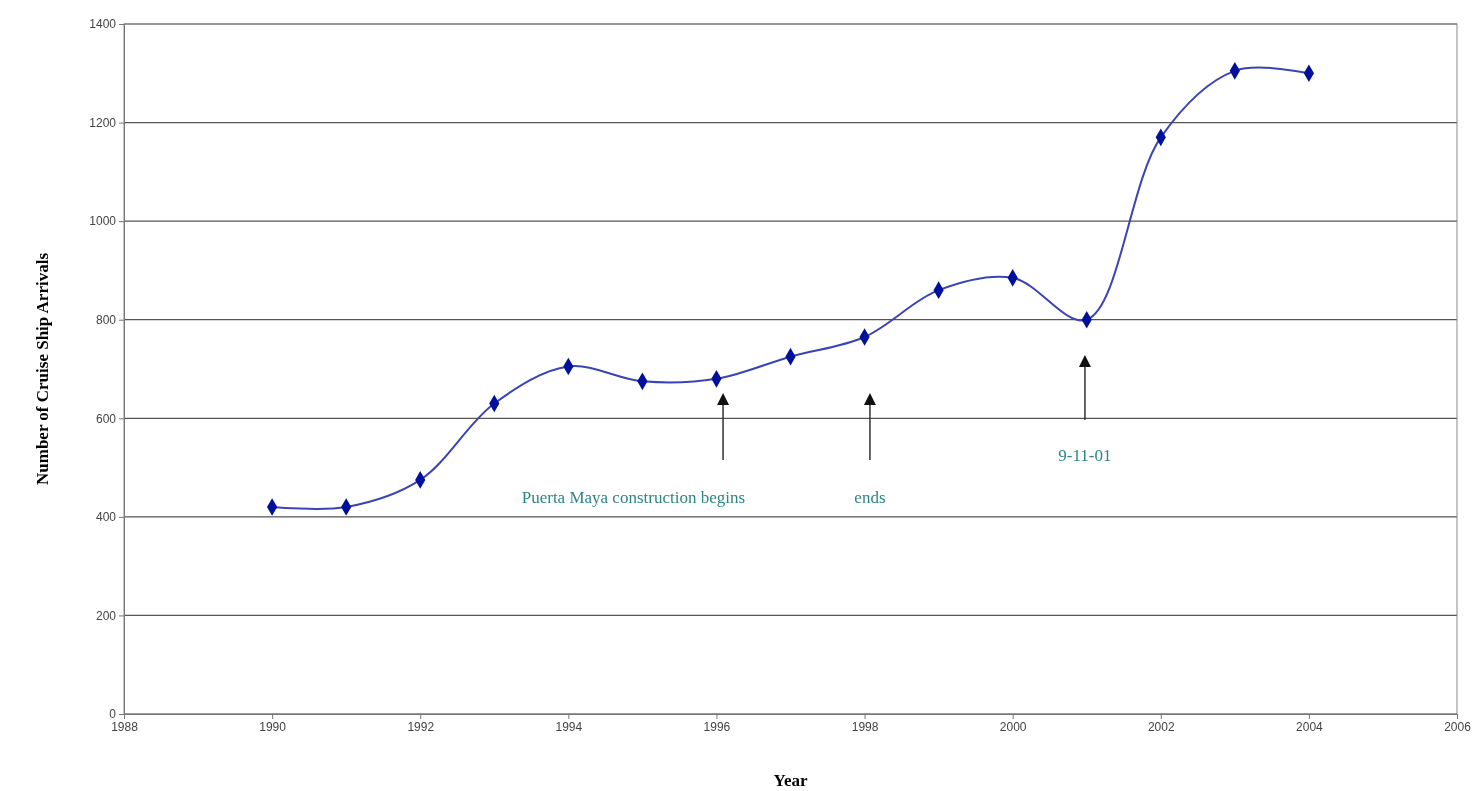  Describe the element at coordinates (273, 726) in the screenshot. I see `x-tick-label: 1990` at that location.